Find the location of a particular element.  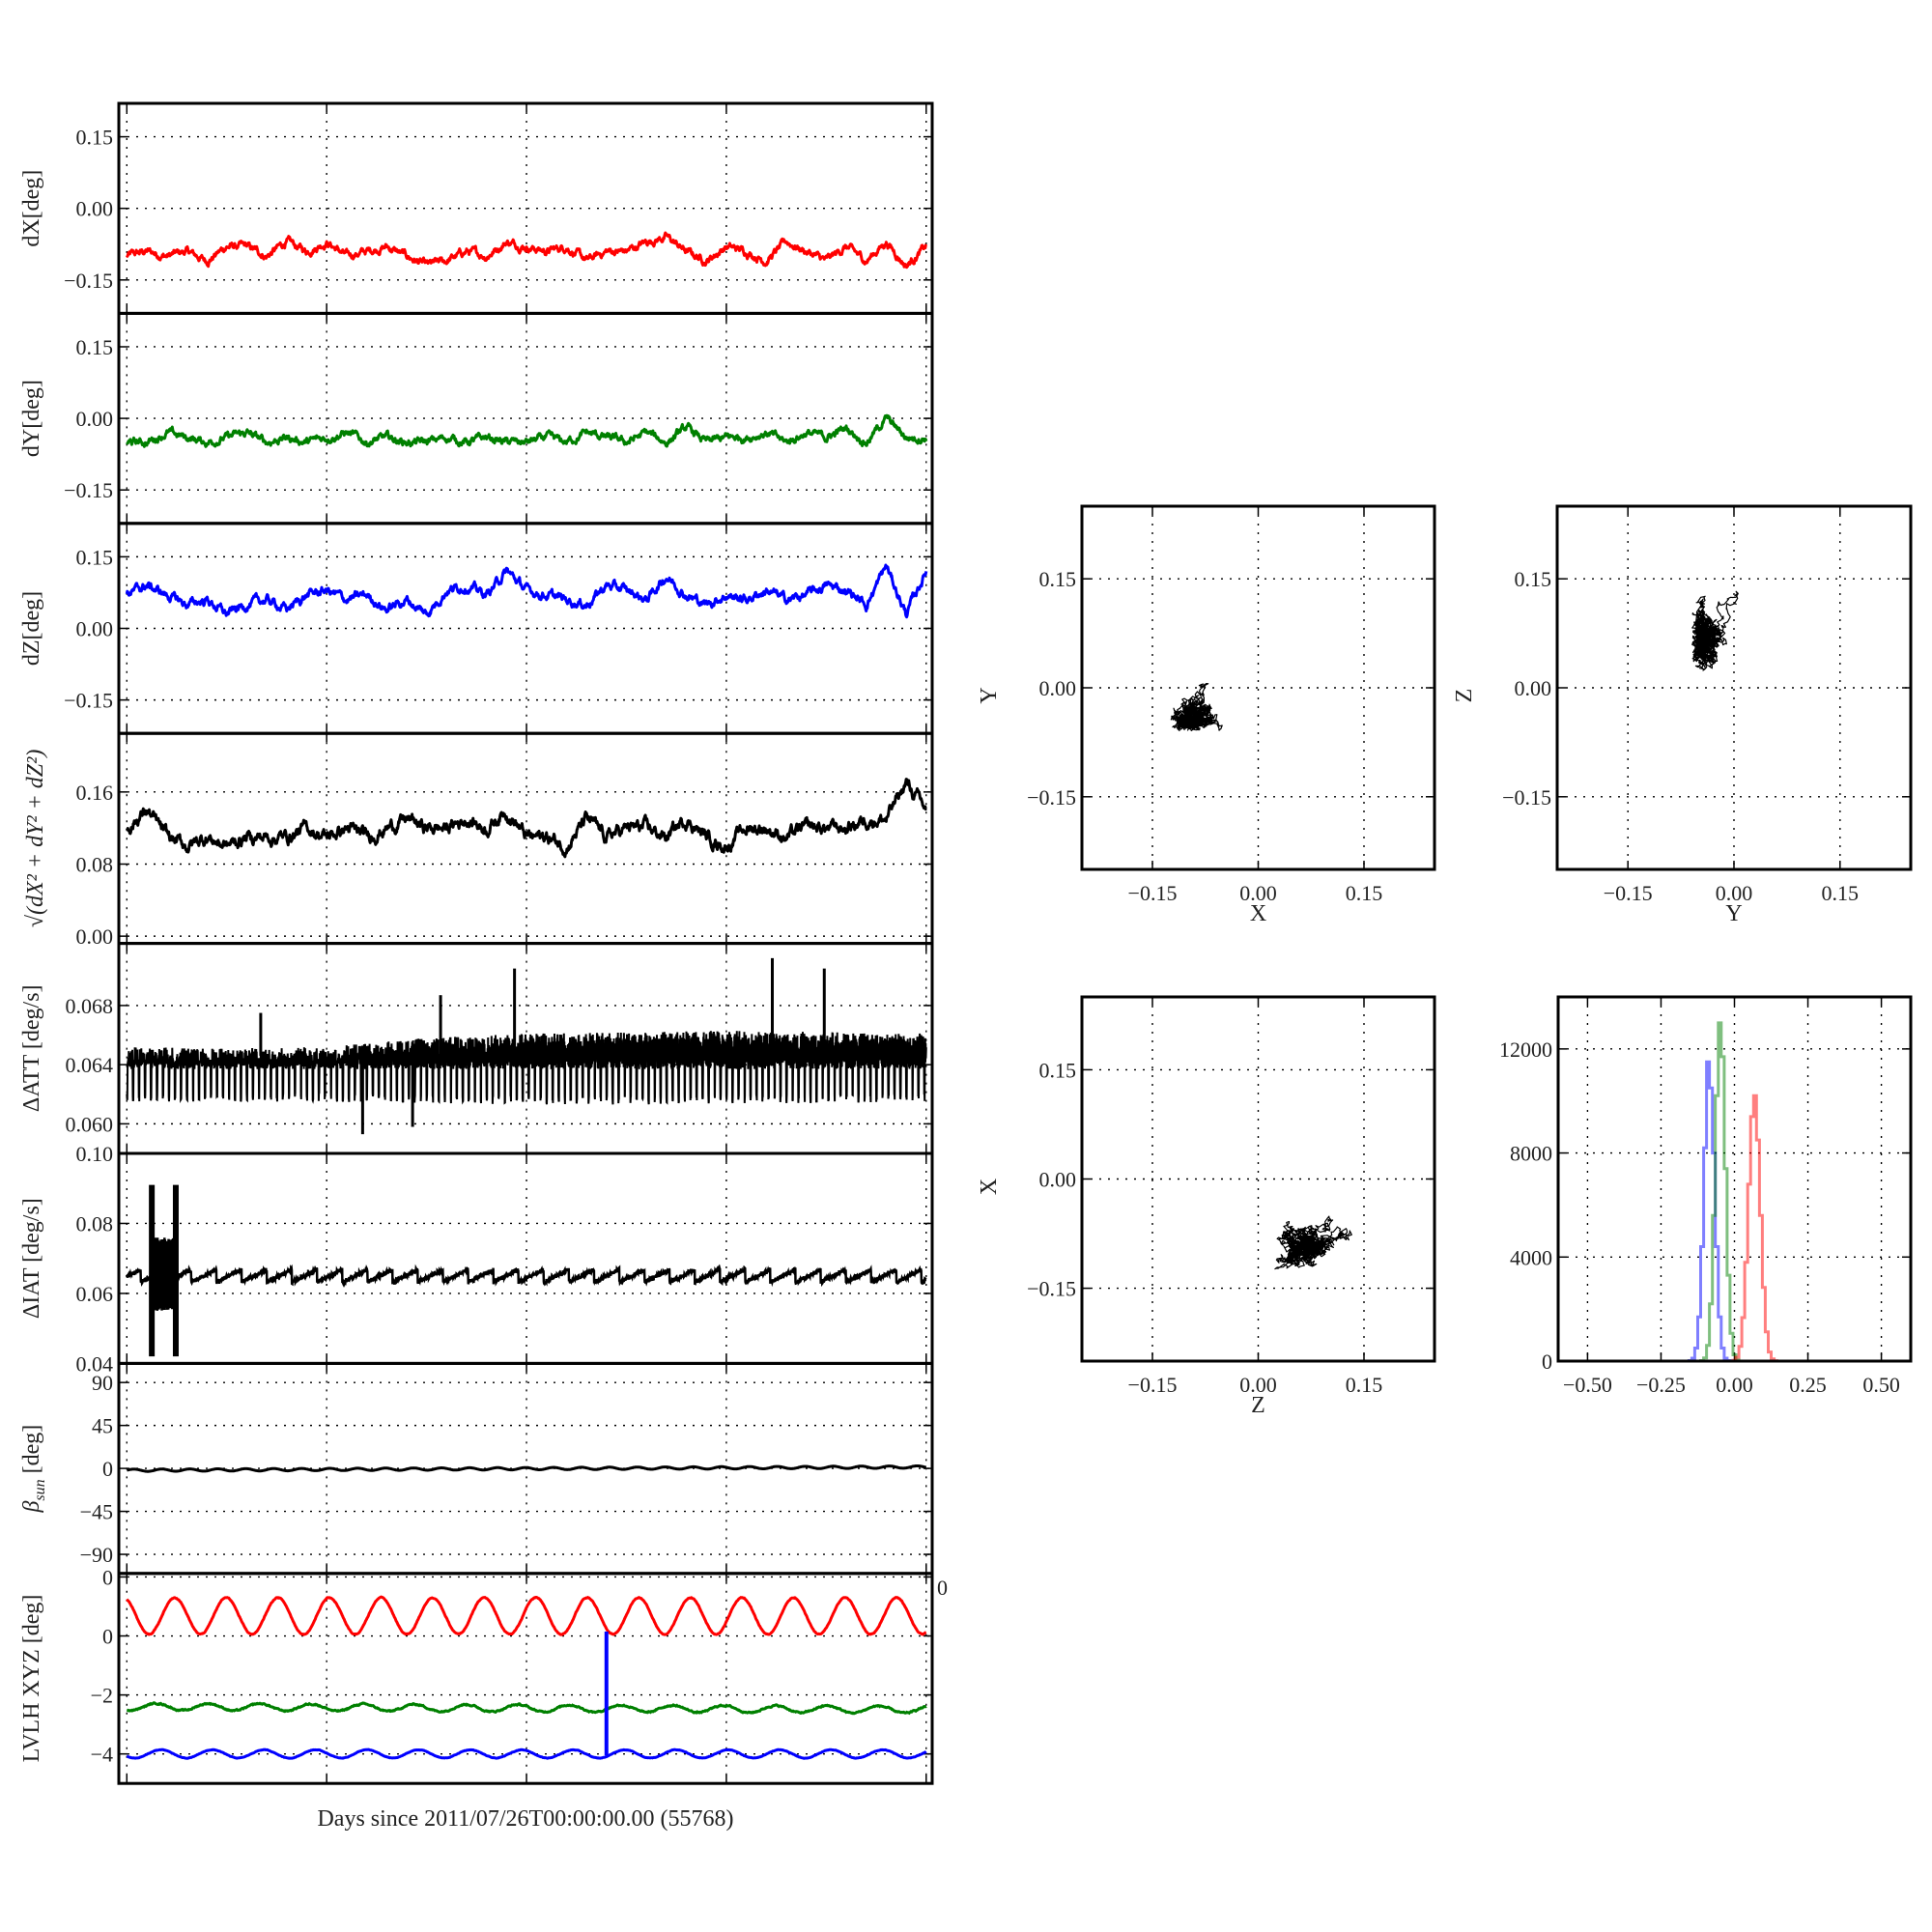

series-line-dX is located at coordinates (526, 250).